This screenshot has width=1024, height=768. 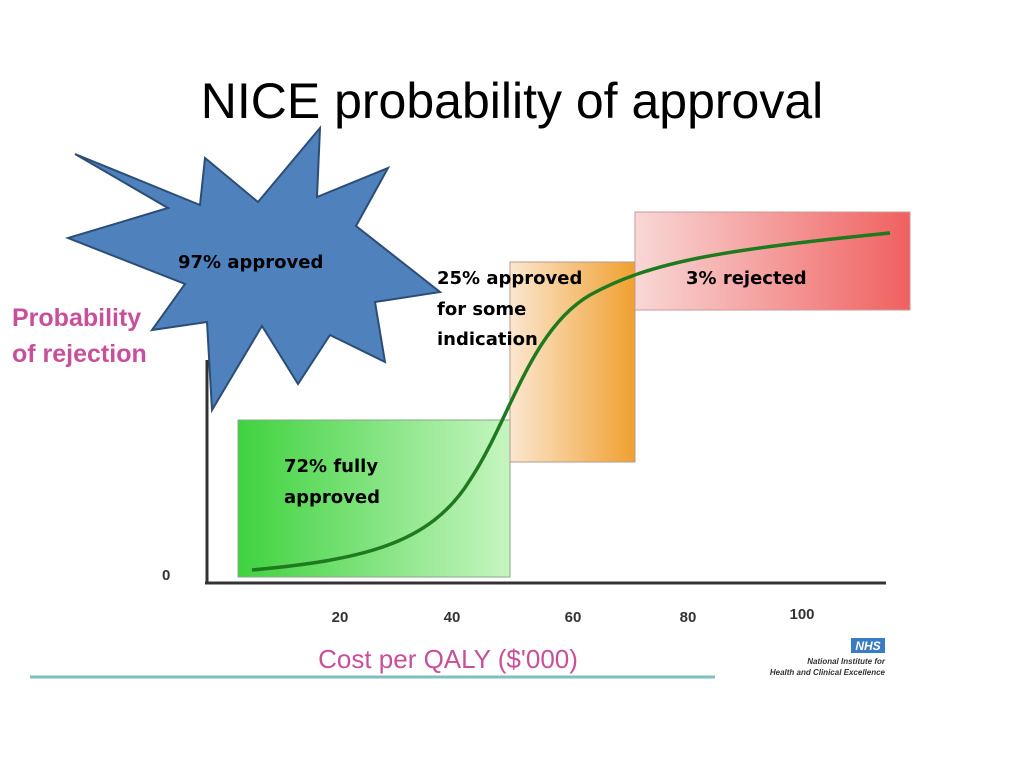 I want to click on x-tick-label: 60, so click(x=573, y=617).